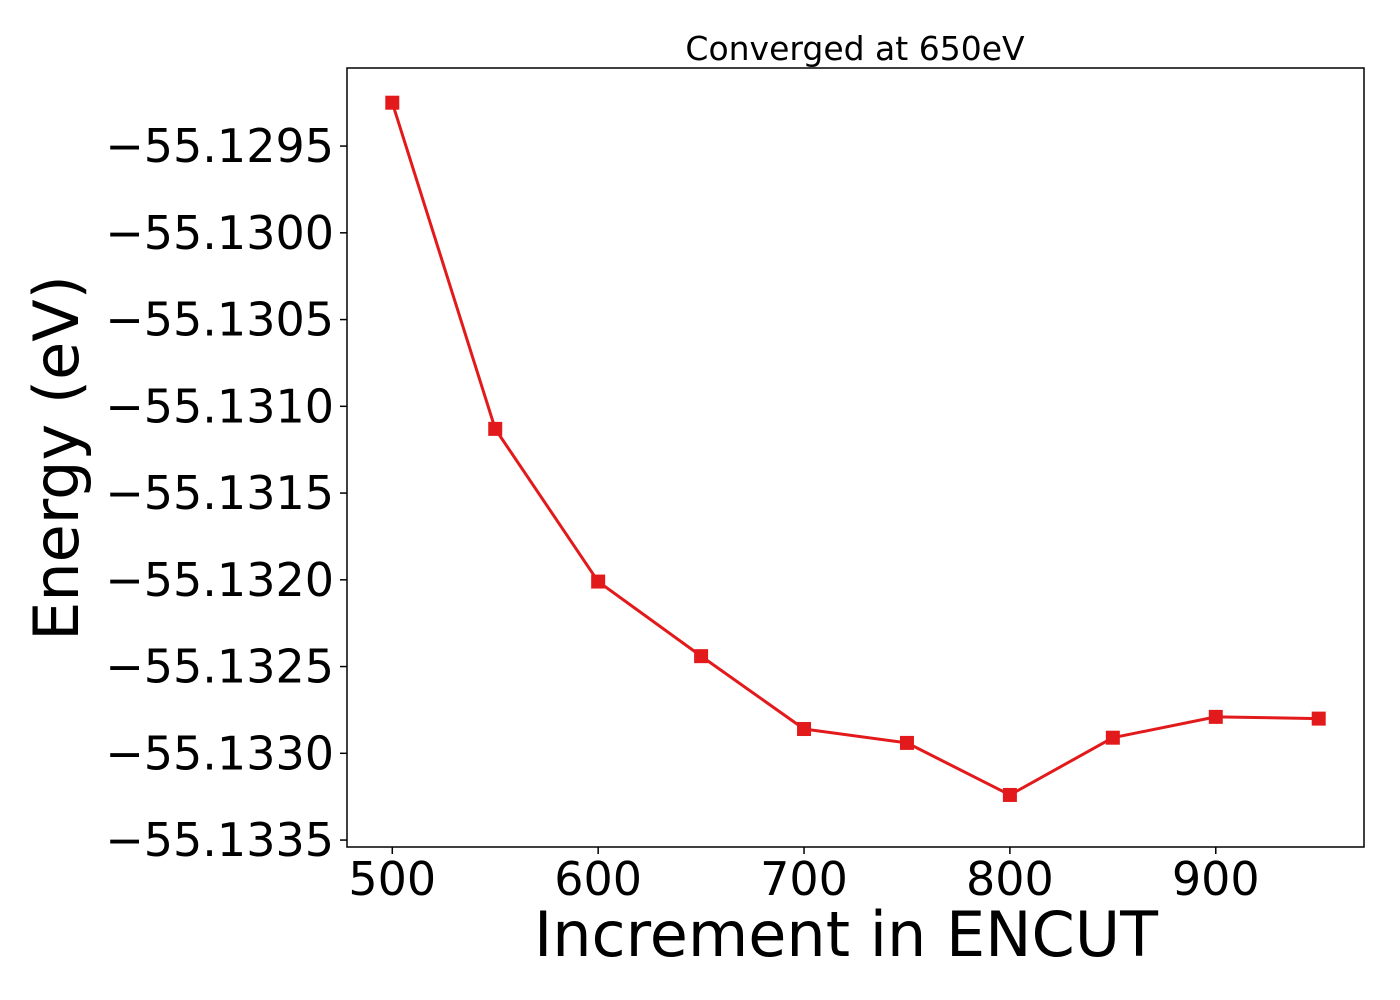 Image resolution: width=1400 pixels, height=1000 pixels. I want to click on y-tick-label: −55.1300, so click(219, 233).